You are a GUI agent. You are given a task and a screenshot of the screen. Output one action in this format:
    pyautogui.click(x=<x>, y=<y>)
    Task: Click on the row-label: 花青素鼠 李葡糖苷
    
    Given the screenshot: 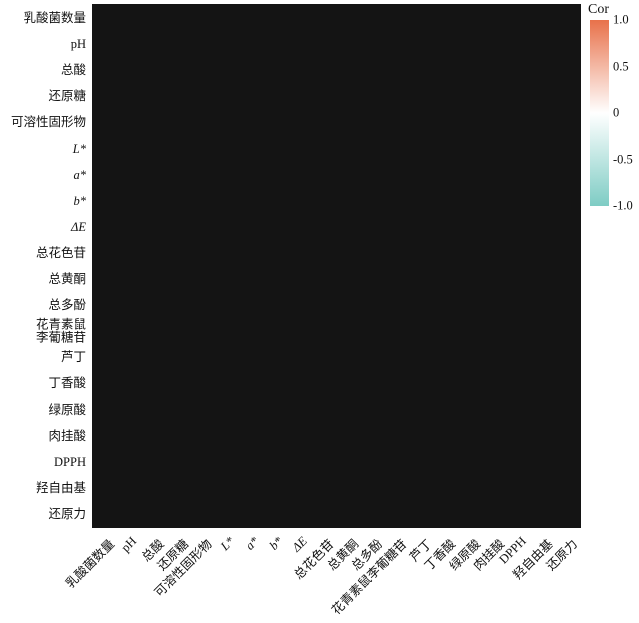 What is the action you would take?
    pyautogui.click(x=60, y=331)
    